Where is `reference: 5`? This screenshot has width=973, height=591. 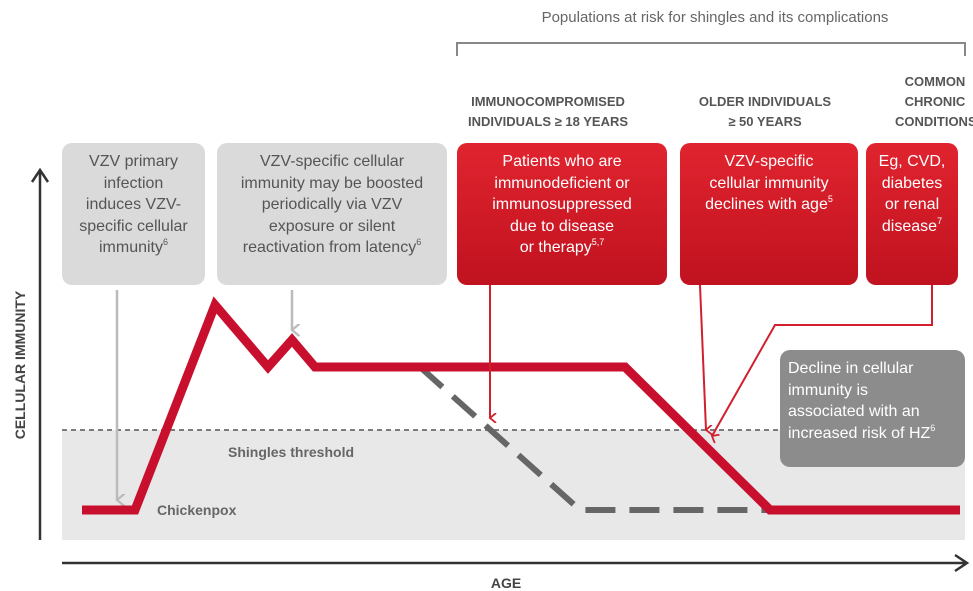
reference: 5 is located at coordinates (830, 199).